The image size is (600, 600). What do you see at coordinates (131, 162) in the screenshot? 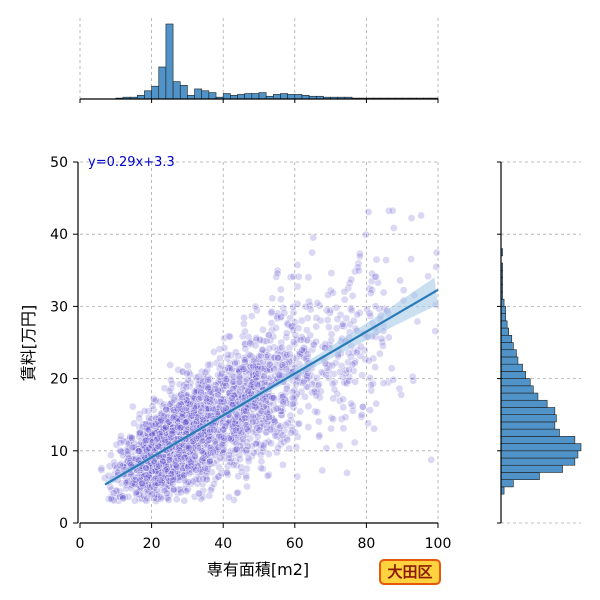
I see `regression-equation: y=0.29x+3.3` at bounding box center [131, 162].